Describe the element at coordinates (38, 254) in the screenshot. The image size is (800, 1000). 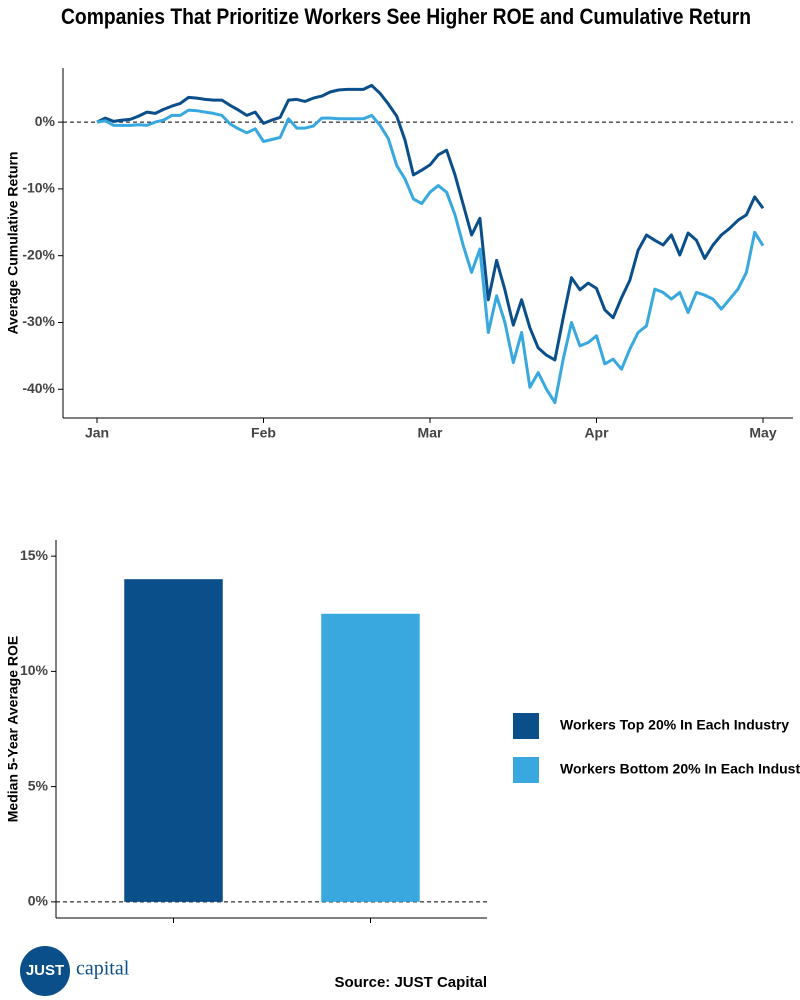
I see `y-tick-label: -20%` at that location.